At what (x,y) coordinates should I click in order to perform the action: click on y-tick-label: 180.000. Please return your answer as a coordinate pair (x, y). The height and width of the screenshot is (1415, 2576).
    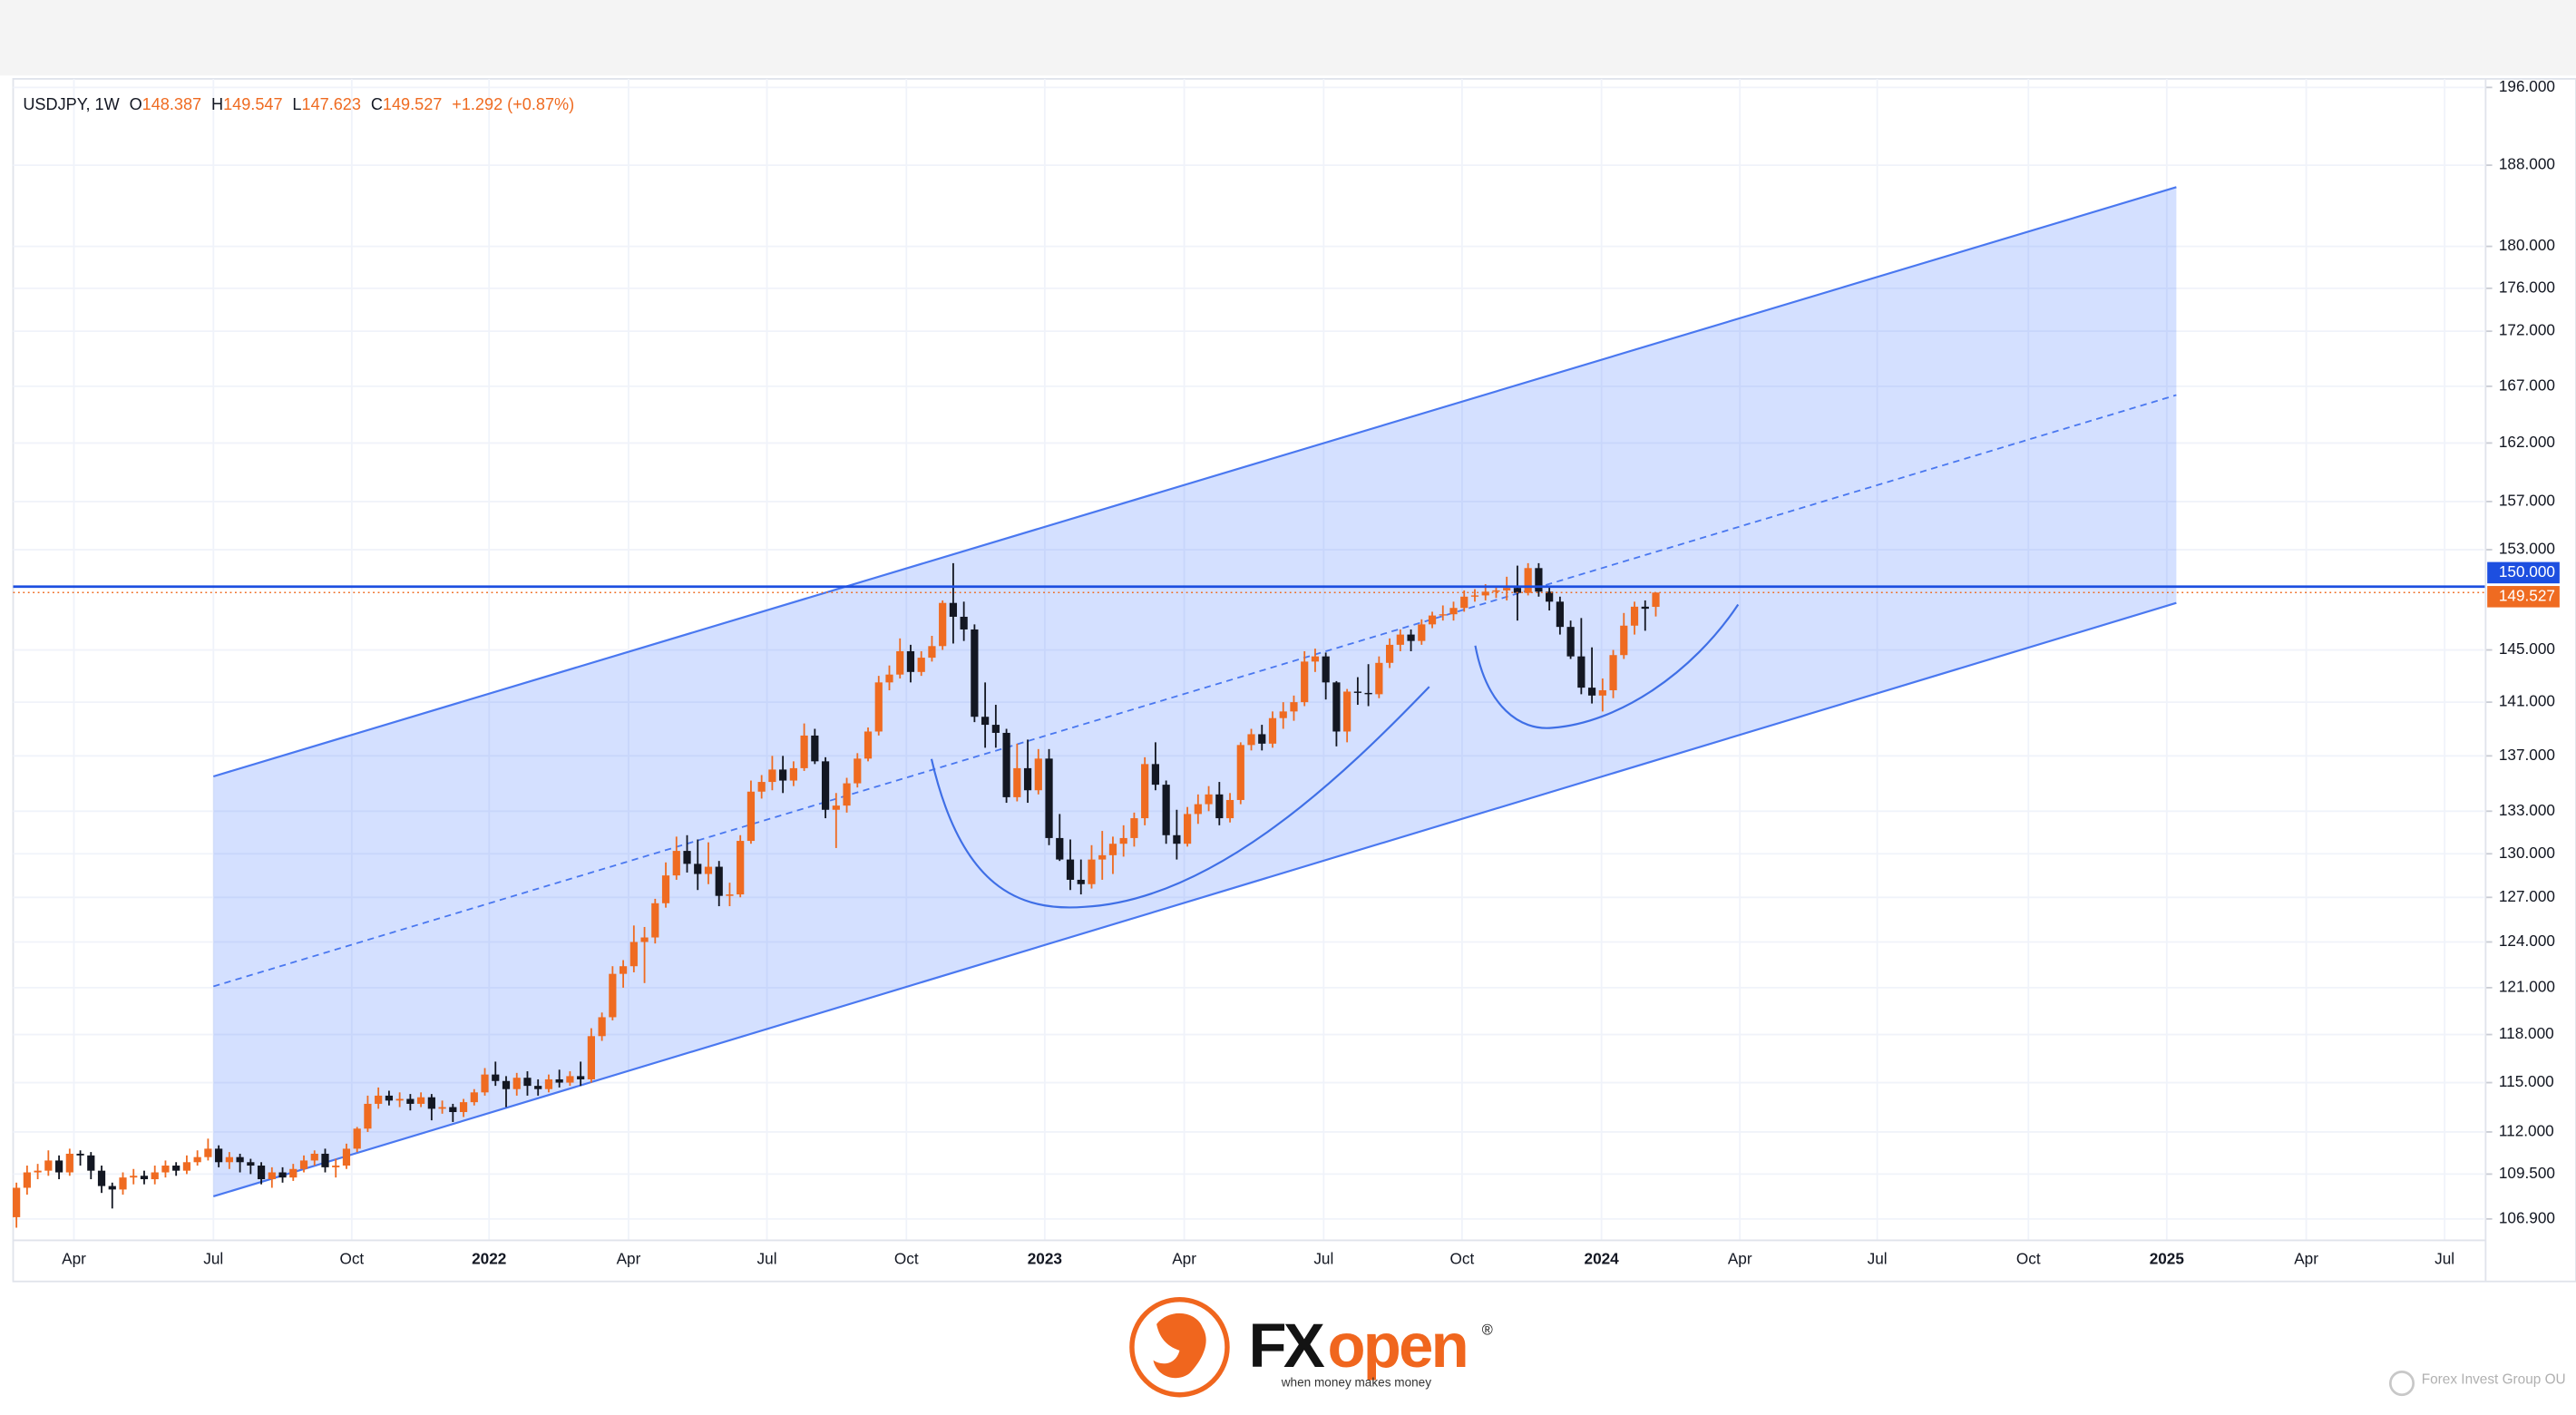
    Looking at the image, I should click on (2527, 245).